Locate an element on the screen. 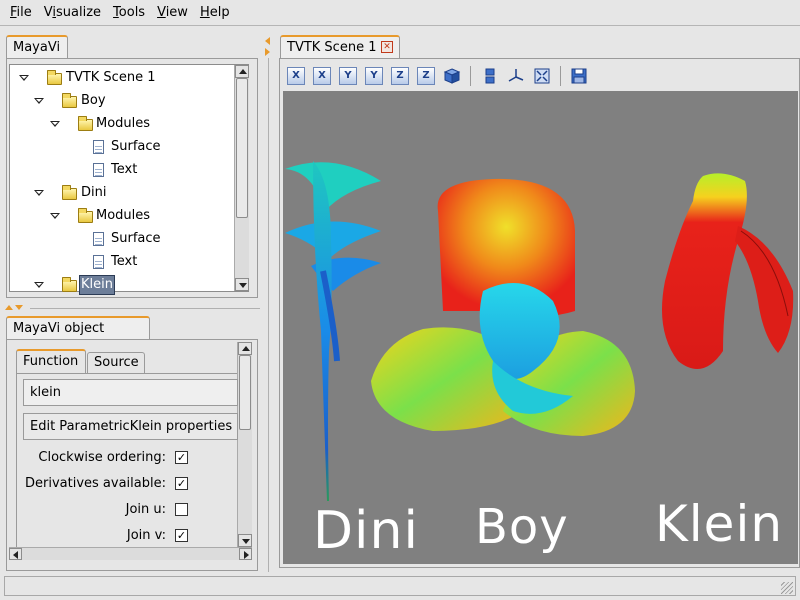 The image size is (800, 600). menu-visualize: Visualize is located at coordinates (72, 13).